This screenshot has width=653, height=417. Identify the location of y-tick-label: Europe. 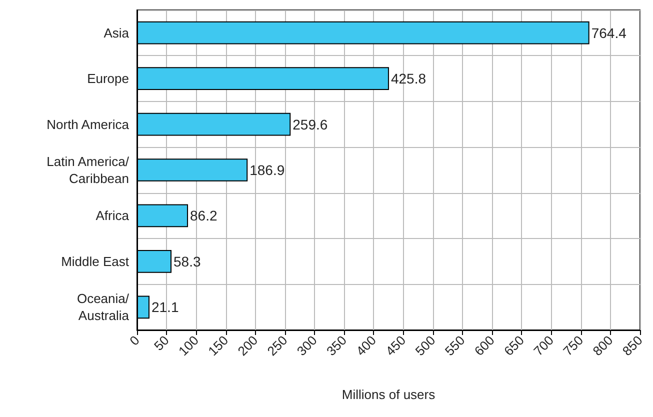
(108, 78).